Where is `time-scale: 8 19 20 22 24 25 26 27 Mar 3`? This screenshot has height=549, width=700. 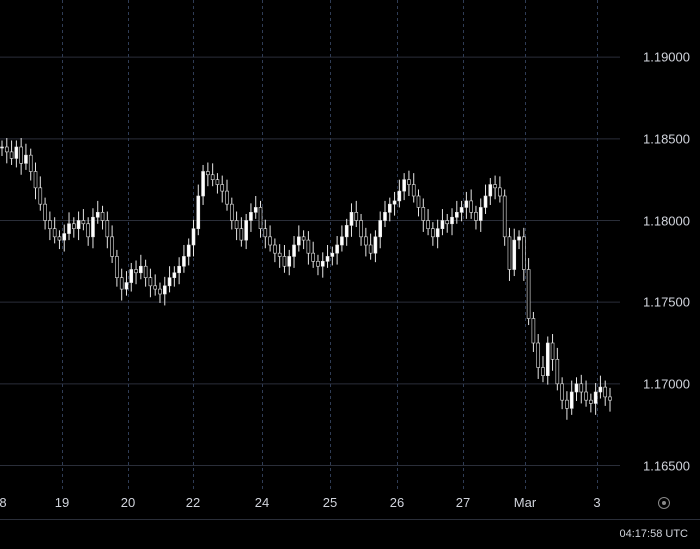 time-scale: 8 19 20 22 24 25 26 27 Mar 3 is located at coordinates (310, 504).